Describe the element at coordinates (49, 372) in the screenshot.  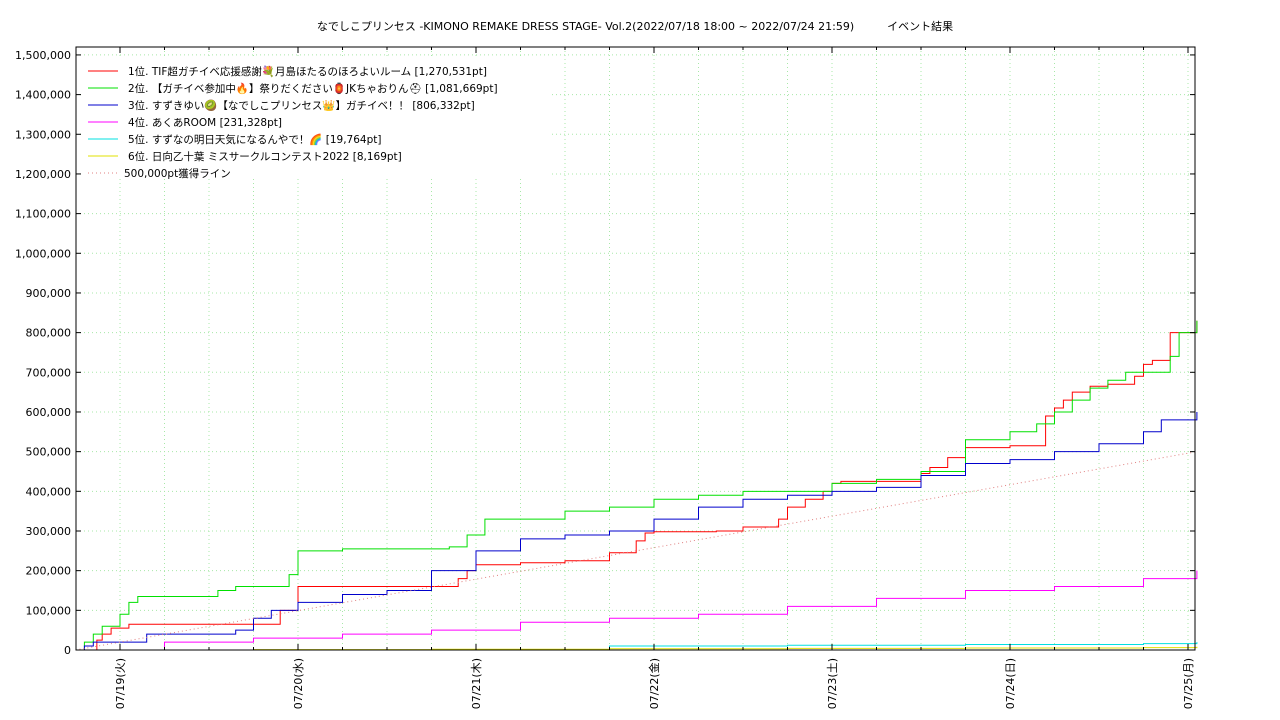
I see `y-tick-label: 700,000` at that location.